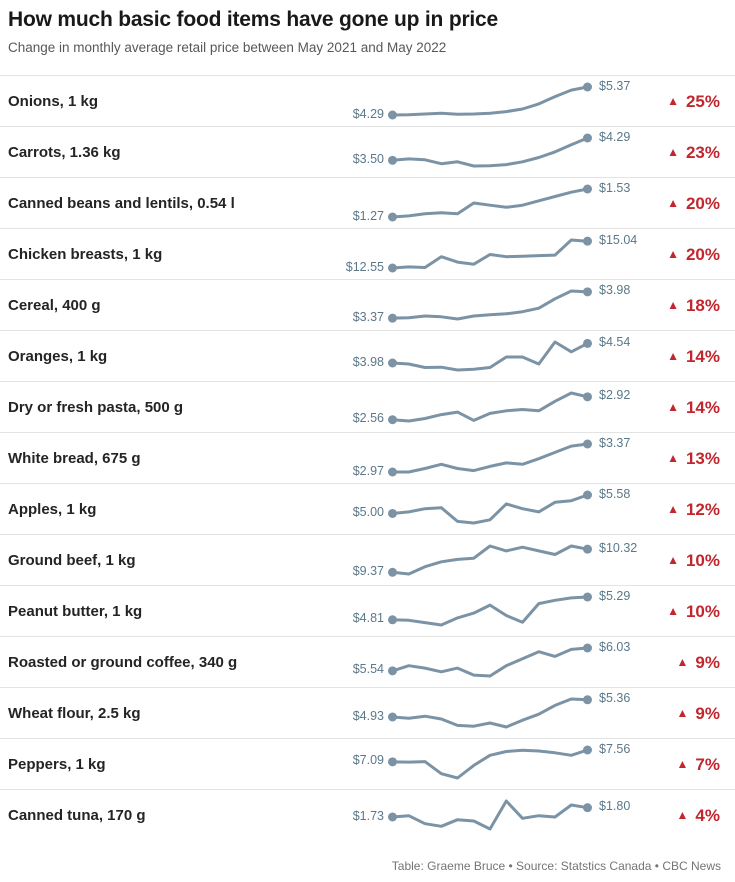  Describe the element at coordinates (618, 547) in the screenshot. I see `end-price-label: $10.32` at that location.